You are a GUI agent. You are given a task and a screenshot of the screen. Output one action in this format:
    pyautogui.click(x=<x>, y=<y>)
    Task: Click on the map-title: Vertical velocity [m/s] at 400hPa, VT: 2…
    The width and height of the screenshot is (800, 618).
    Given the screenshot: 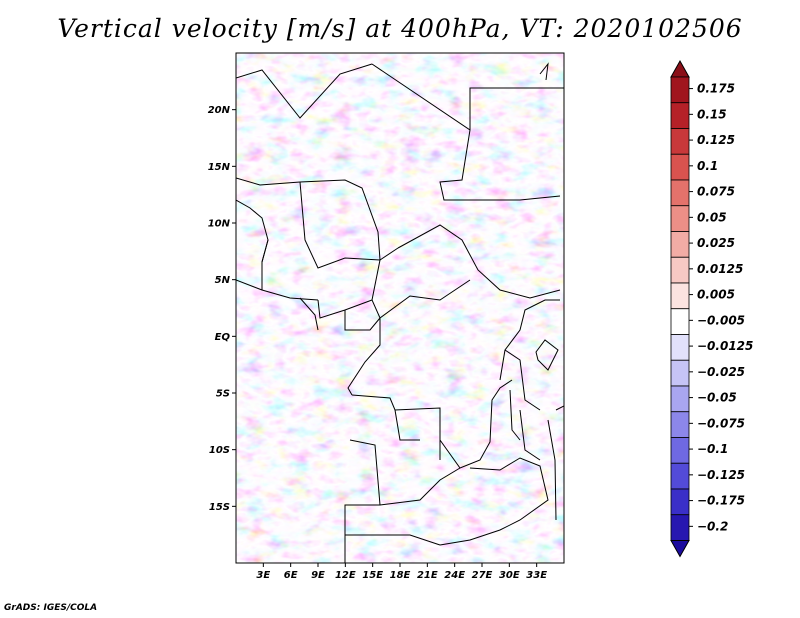 What is the action you would take?
    pyautogui.click(x=400, y=28)
    